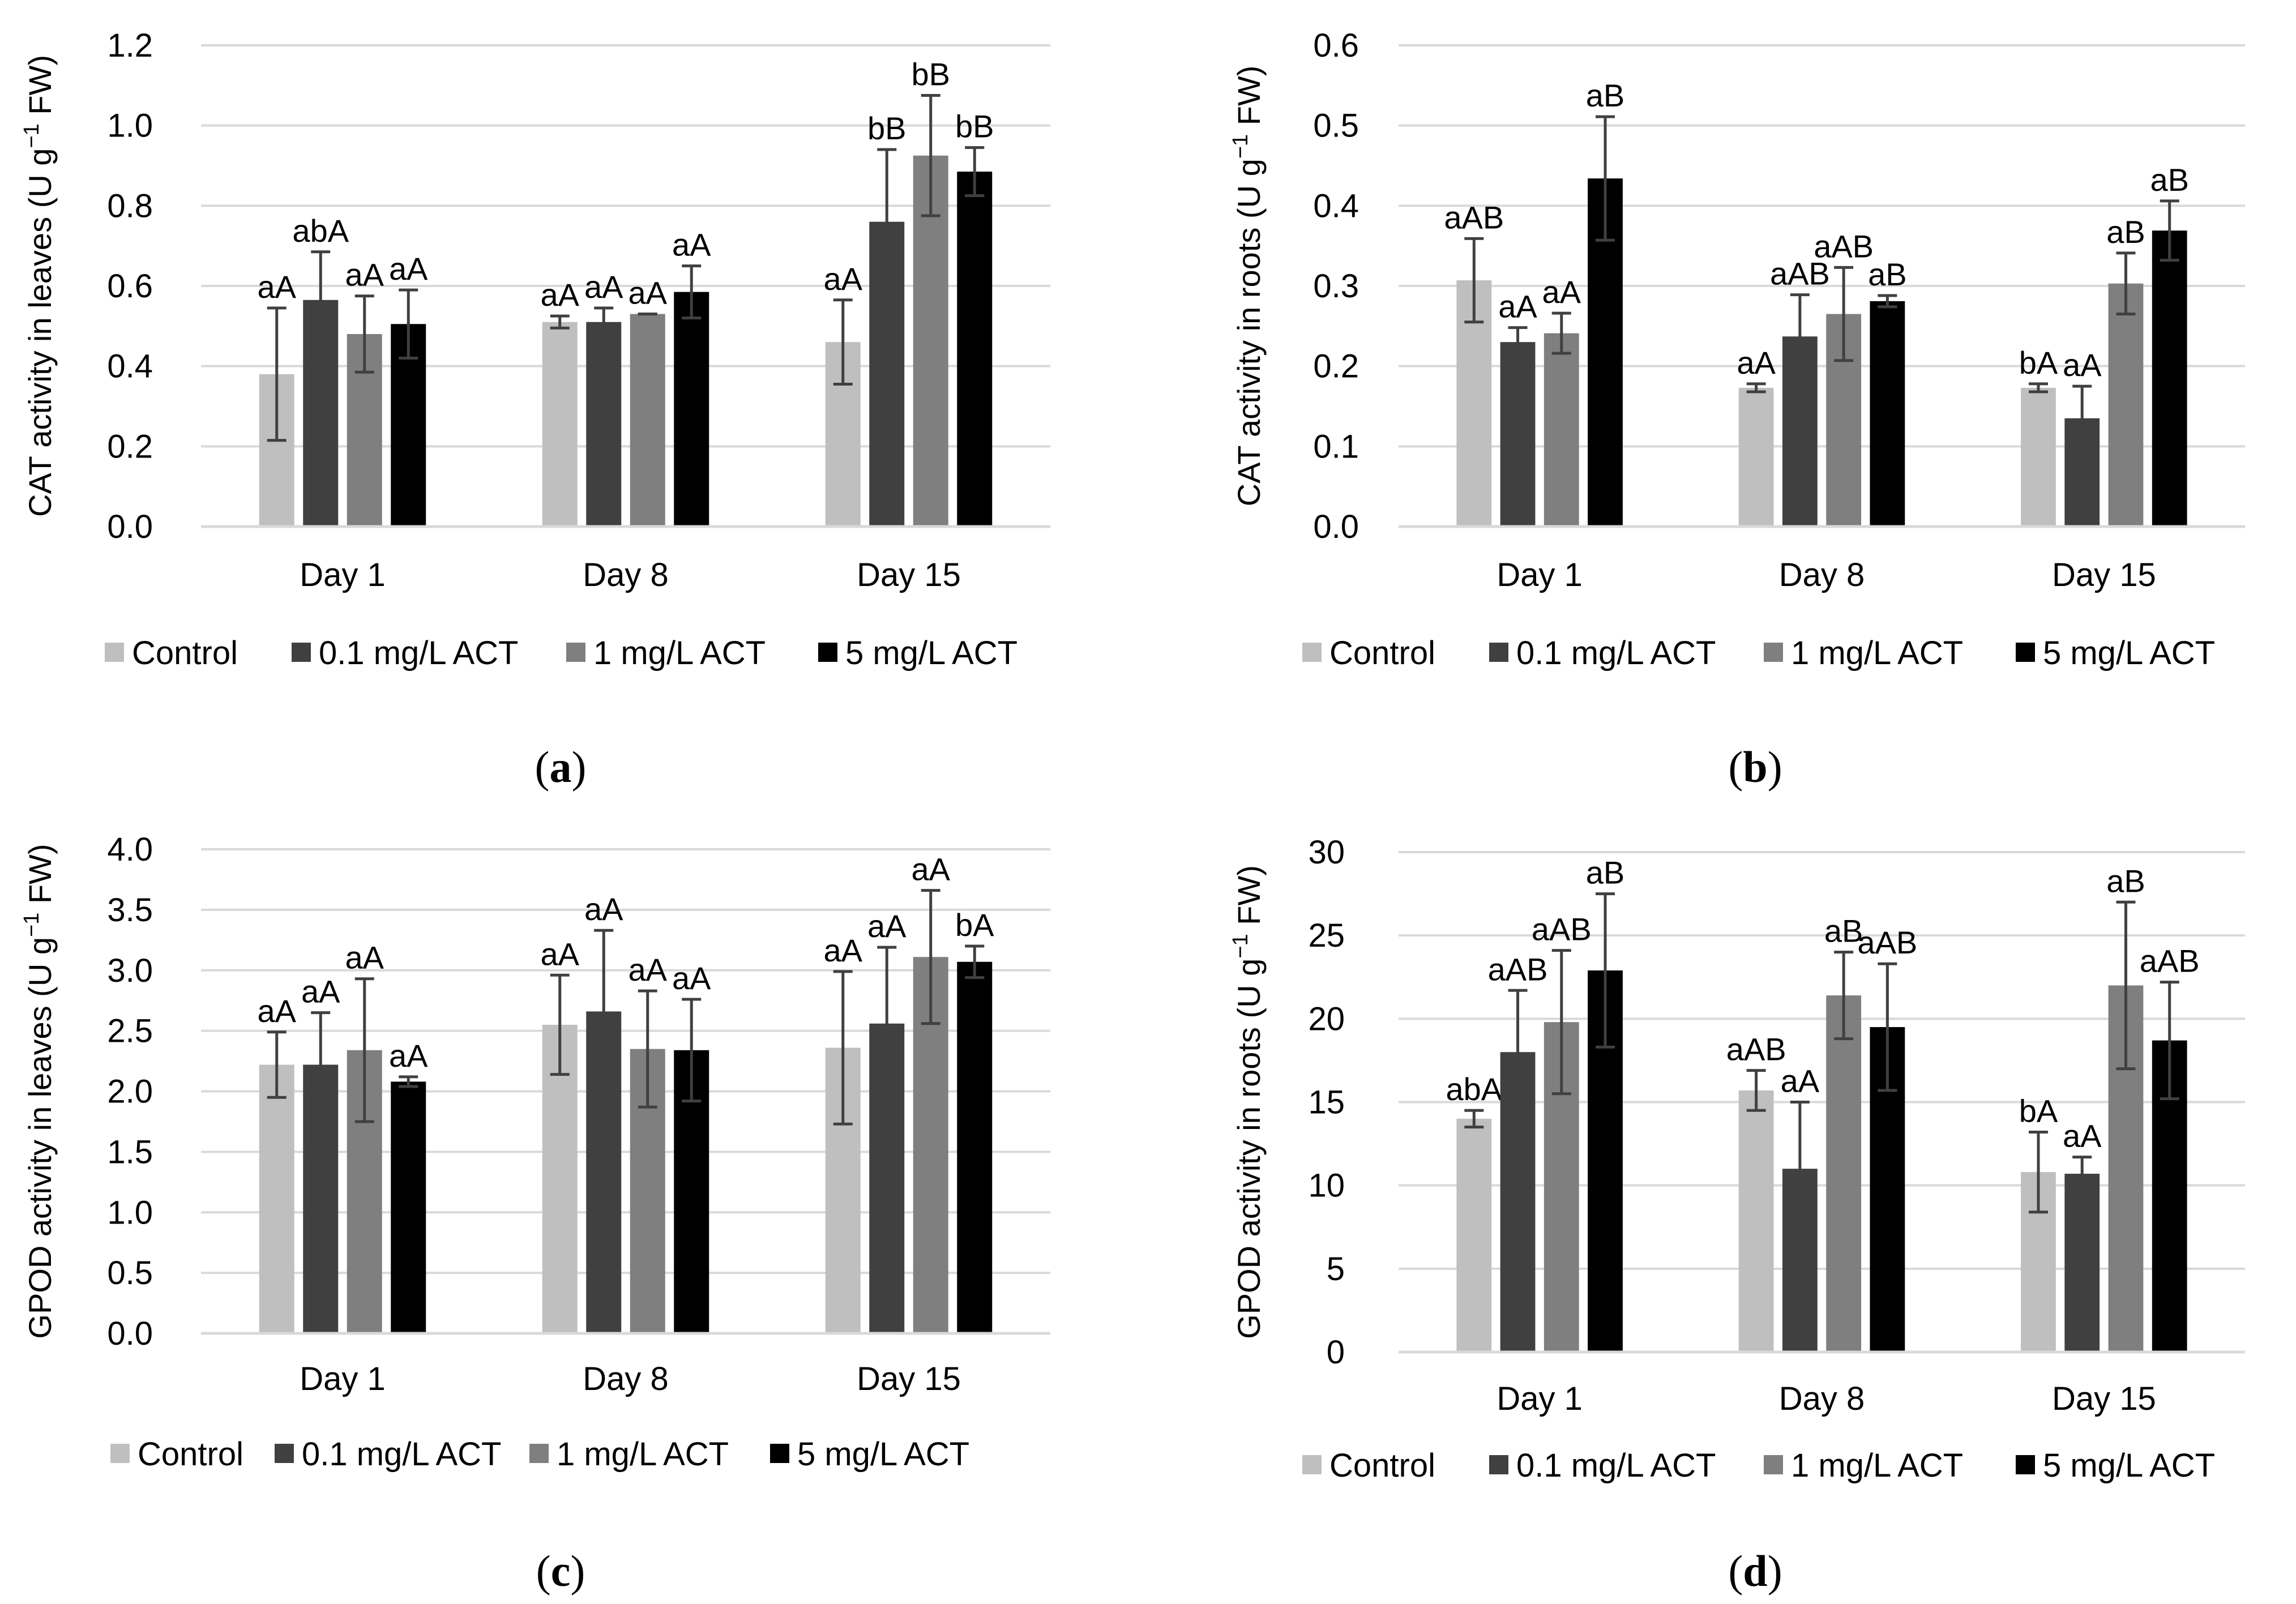 The width and height of the screenshot is (2296, 1604). What do you see at coordinates (130, 970) in the screenshot?
I see `y-tick-label: 3.0` at bounding box center [130, 970].